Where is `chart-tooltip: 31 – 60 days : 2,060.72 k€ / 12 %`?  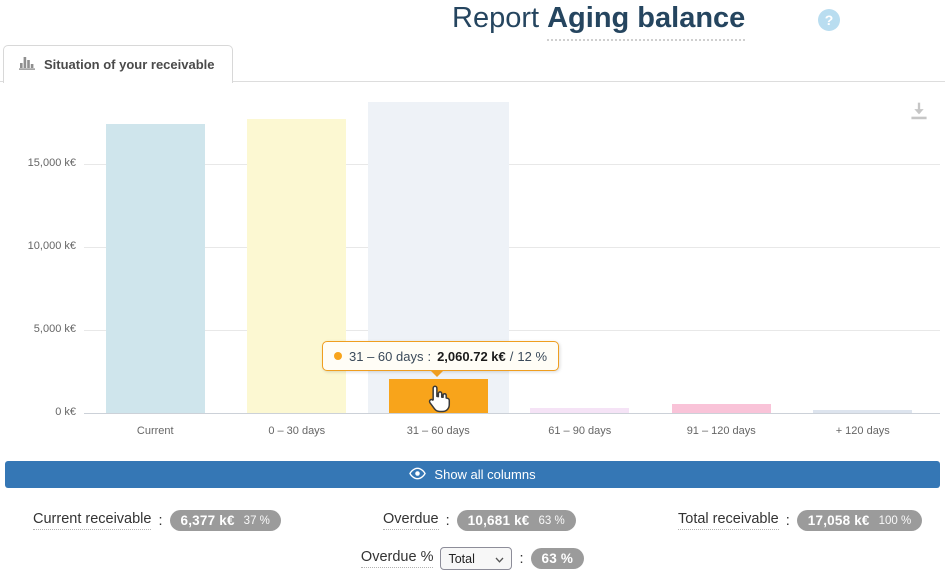 chart-tooltip: 31 – 60 days : 2,060.72 k€ / 12 % is located at coordinates (441, 359).